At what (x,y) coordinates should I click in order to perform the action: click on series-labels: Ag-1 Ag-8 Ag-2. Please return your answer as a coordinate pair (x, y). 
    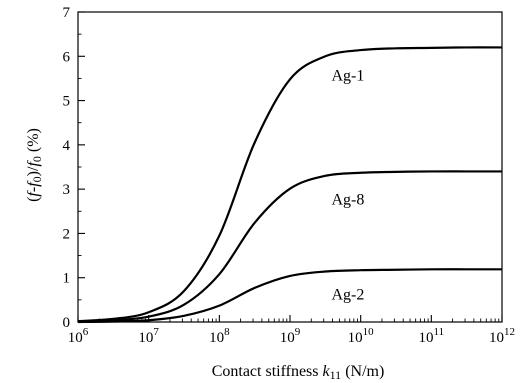
    Looking at the image, I should click on (348, 185).